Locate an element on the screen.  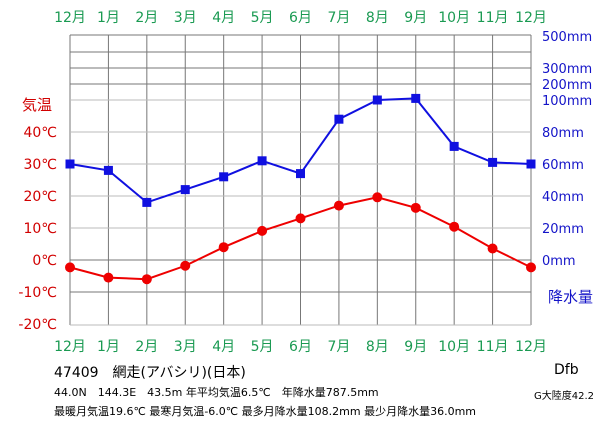
precipitation-tick: 500mm is located at coordinates (567, 37).